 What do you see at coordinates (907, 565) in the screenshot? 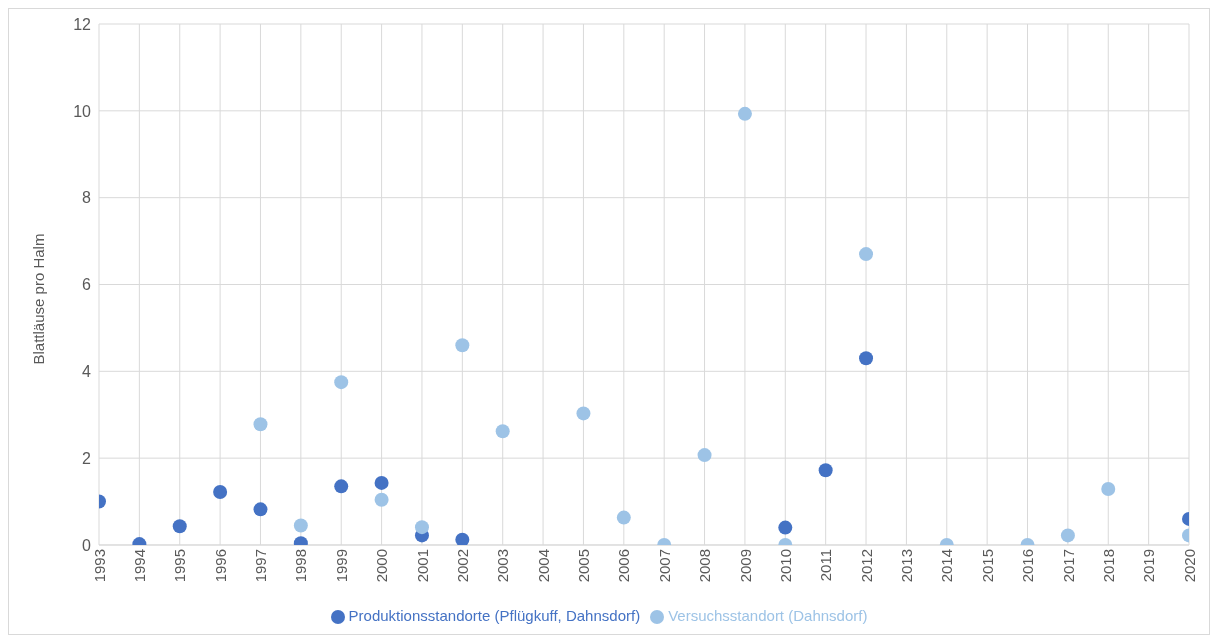
I see `x-tick-label: 2013` at bounding box center [907, 565].